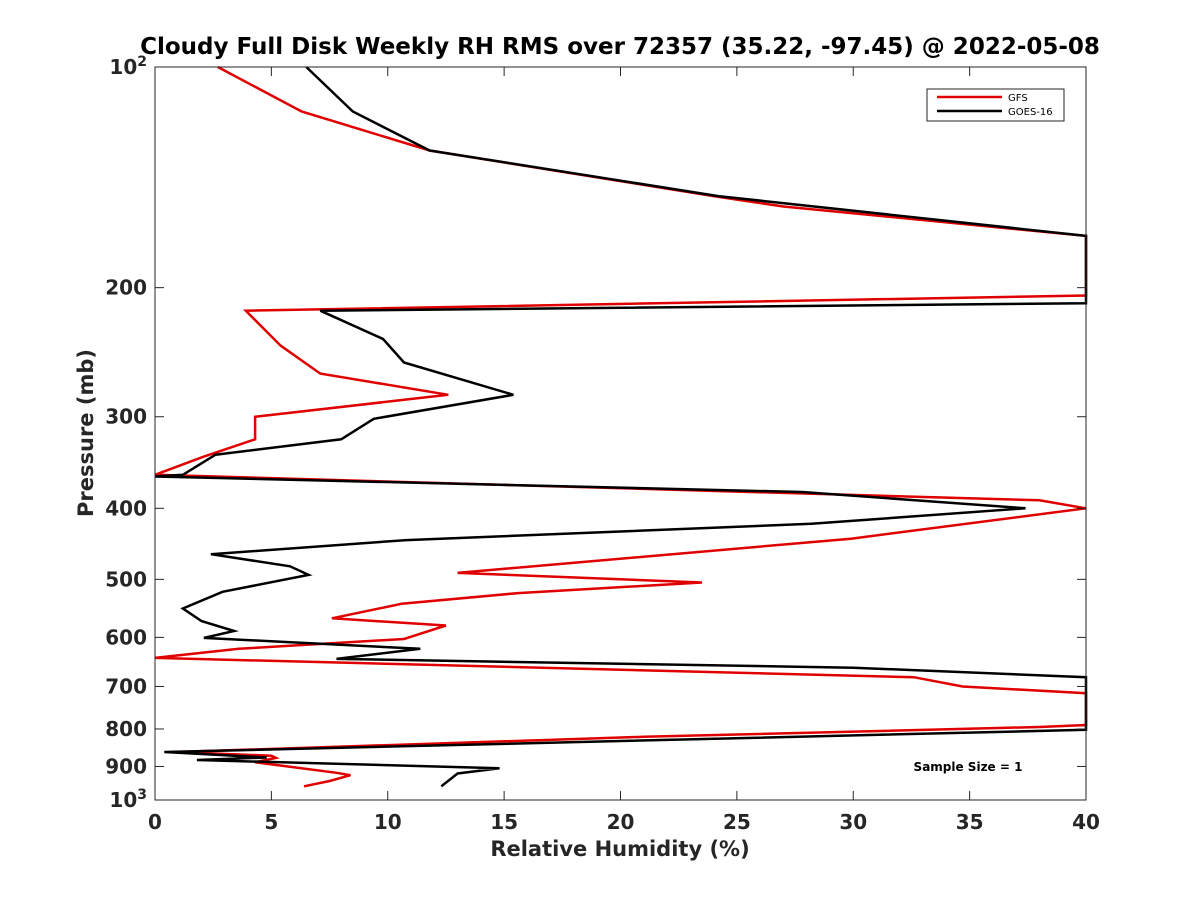 The height and width of the screenshot is (904, 1200). I want to click on y-tick-label: 500, so click(126, 579).